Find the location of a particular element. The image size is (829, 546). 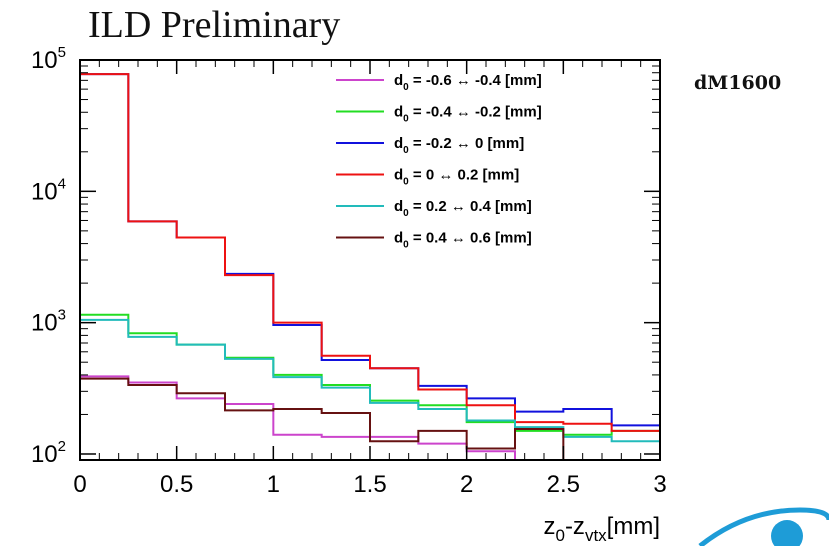

legend-entry-label: d0 = -0.2 ↔ 0 [mm] is located at coordinates (459, 145).